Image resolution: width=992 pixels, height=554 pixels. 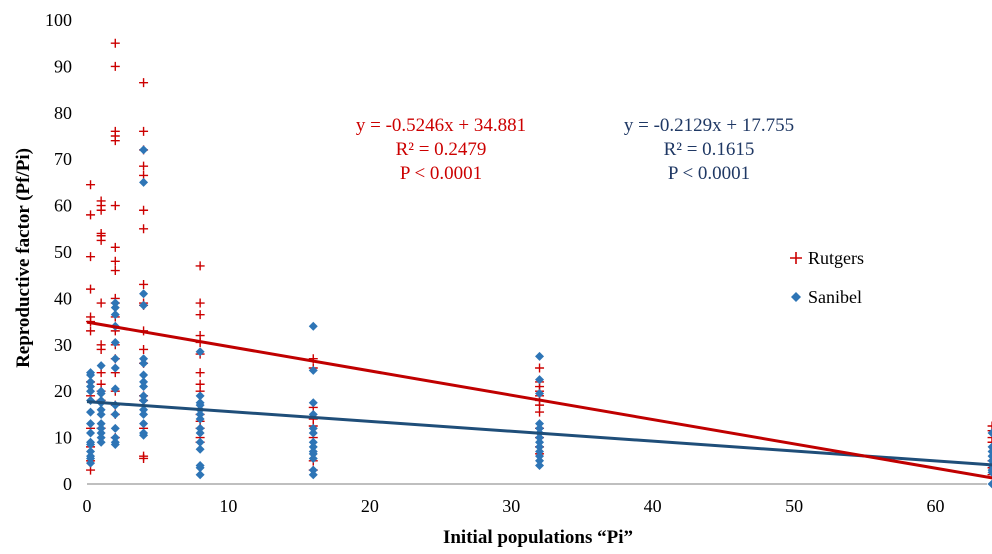 What do you see at coordinates (441, 173) in the screenshot?
I see `rutgers-equation-line-3: P < 0.0001` at bounding box center [441, 173].